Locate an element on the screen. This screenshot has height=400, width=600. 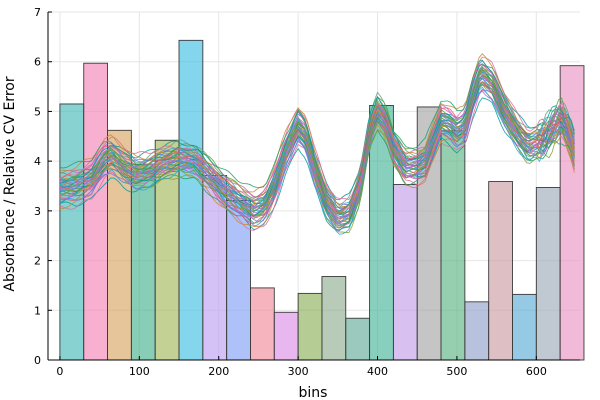
y-tick-label: 3 is located at coordinates (37, 211).